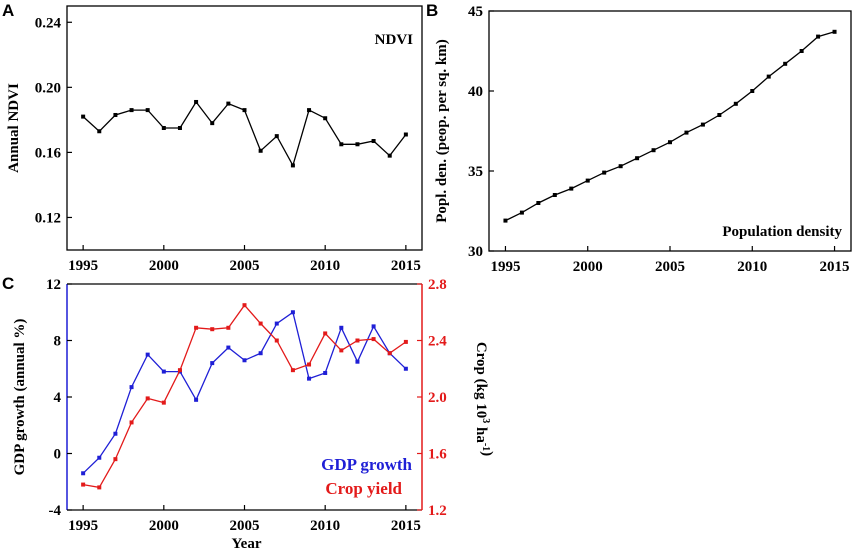 The image size is (858, 552). I want to click on gdp-series-line, so click(244, 392).